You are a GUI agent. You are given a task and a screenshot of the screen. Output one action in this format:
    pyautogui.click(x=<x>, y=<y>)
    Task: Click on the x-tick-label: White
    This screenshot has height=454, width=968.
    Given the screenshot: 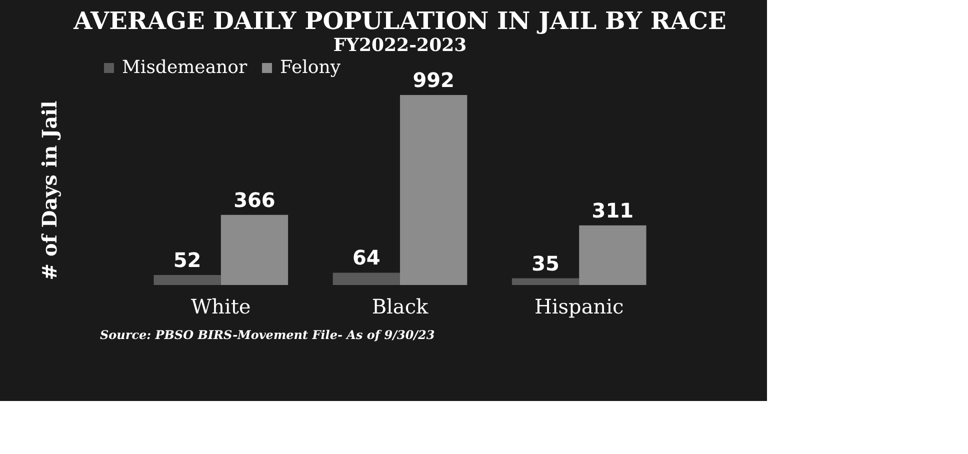 What is the action you would take?
    pyautogui.click(x=221, y=306)
    